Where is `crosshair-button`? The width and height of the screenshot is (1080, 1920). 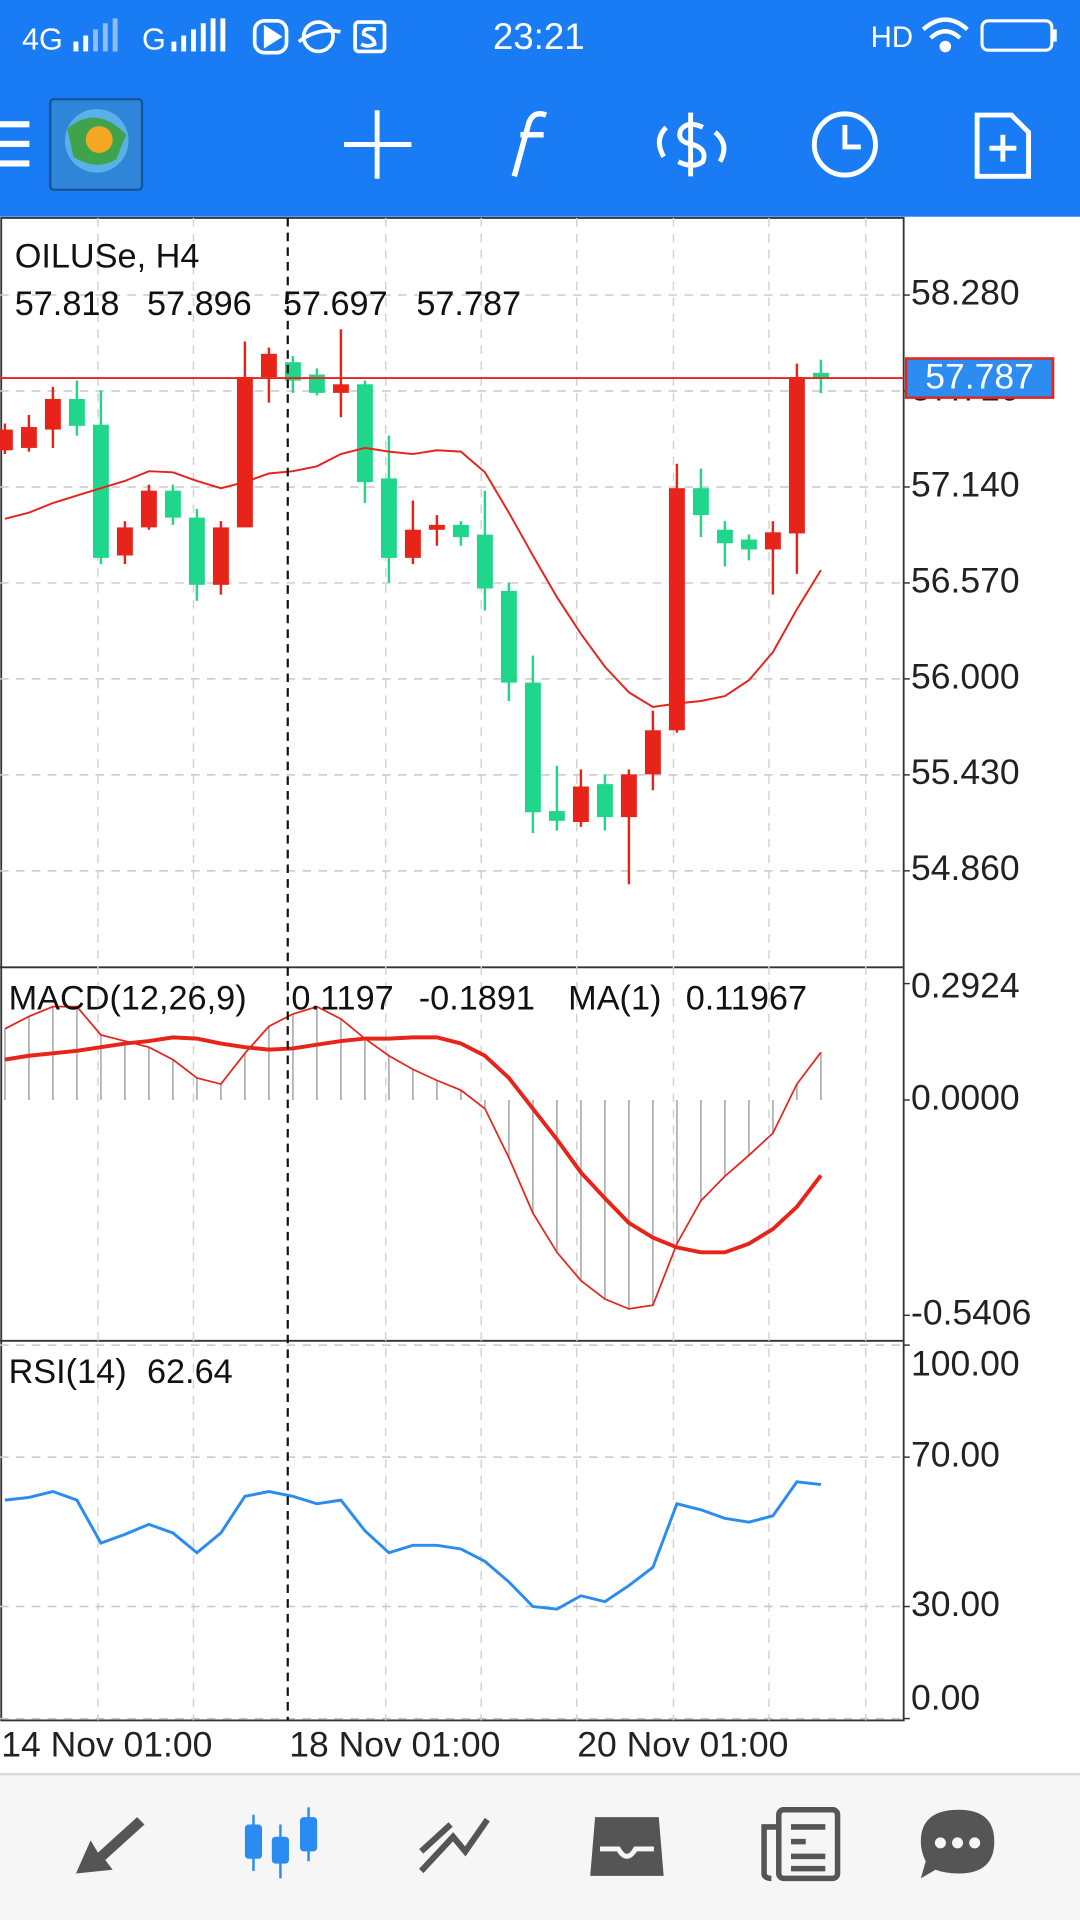 crosshair-button is located at coordinates (378, 144).